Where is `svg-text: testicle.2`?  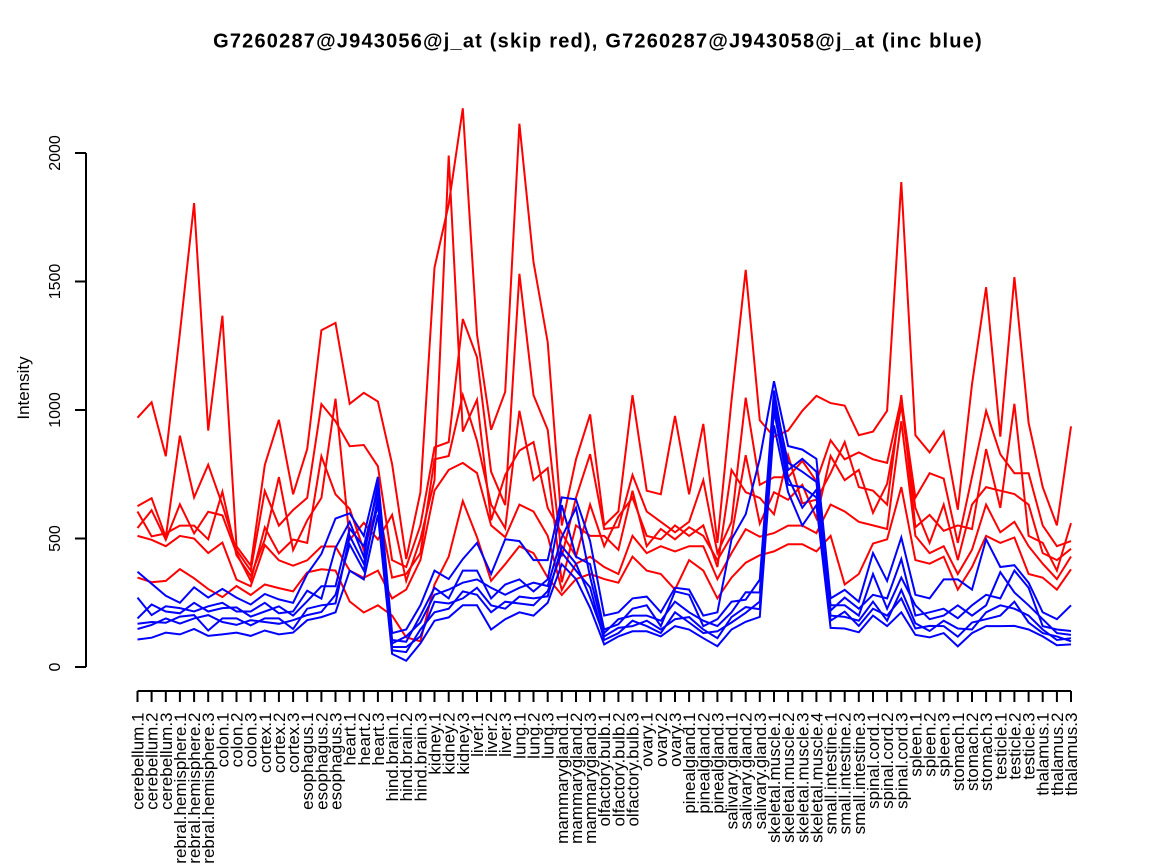
svg-text: testicle.2 is located at coordinates (1014, 746).